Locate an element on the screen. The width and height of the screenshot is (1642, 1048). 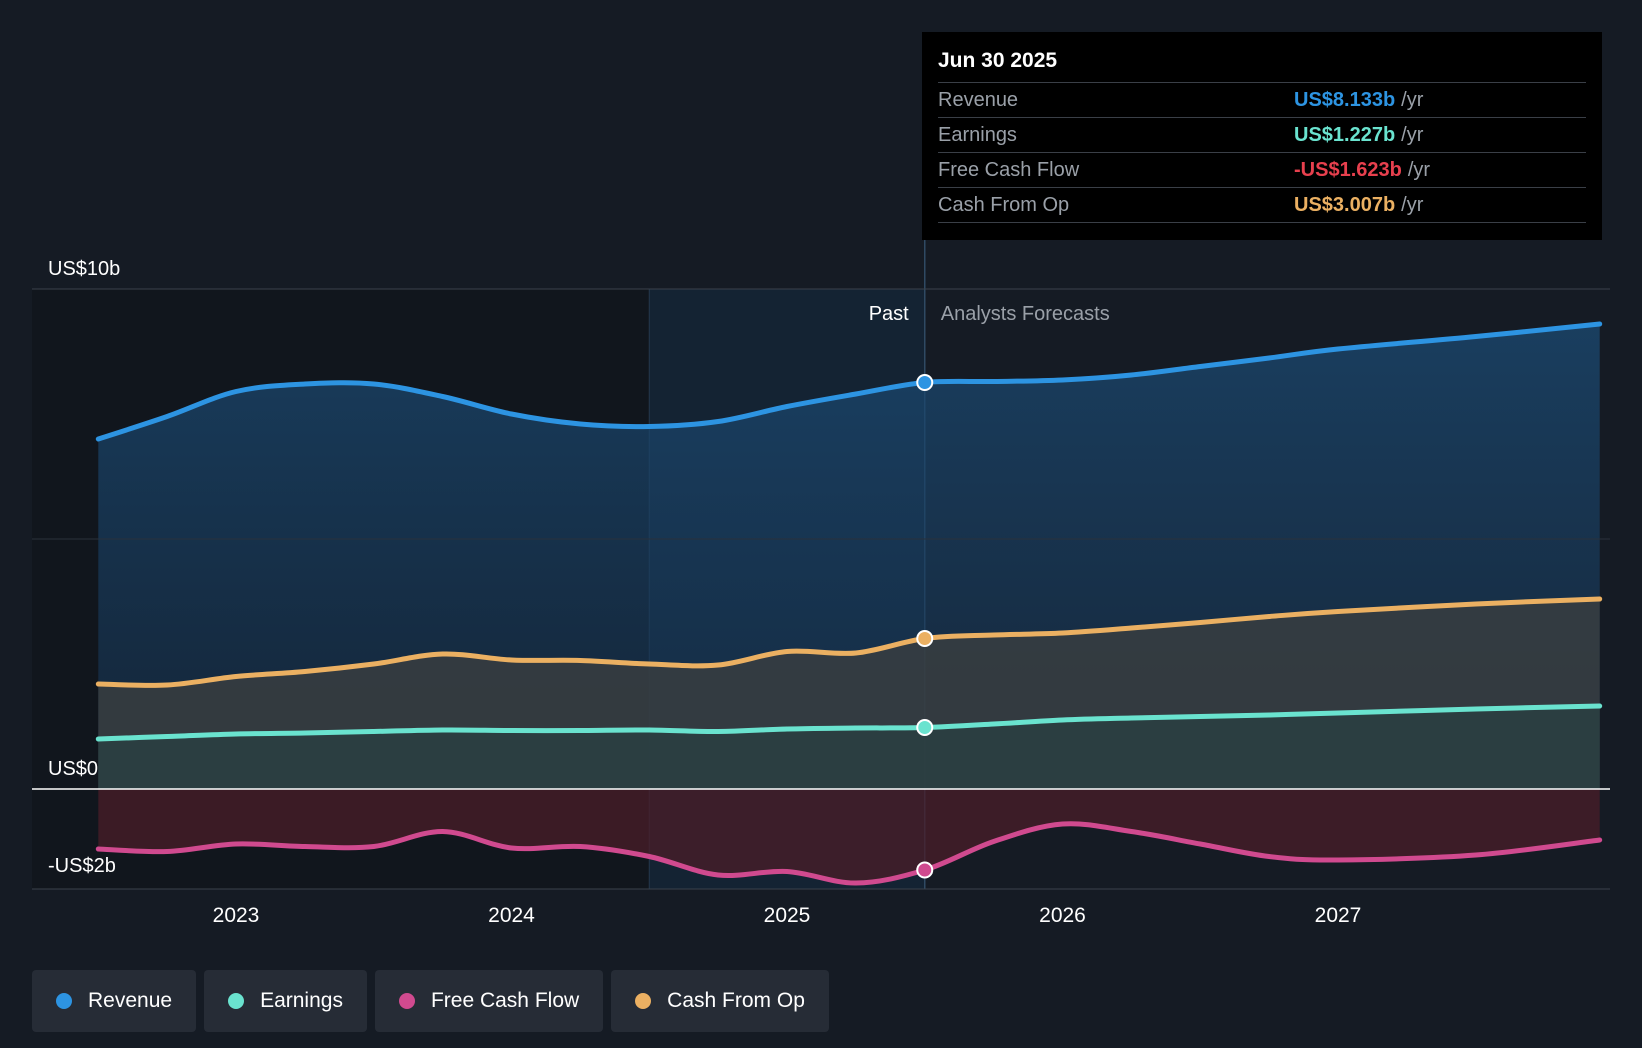
legend-label: Cash From Op is located at coordinates (736, 1000).